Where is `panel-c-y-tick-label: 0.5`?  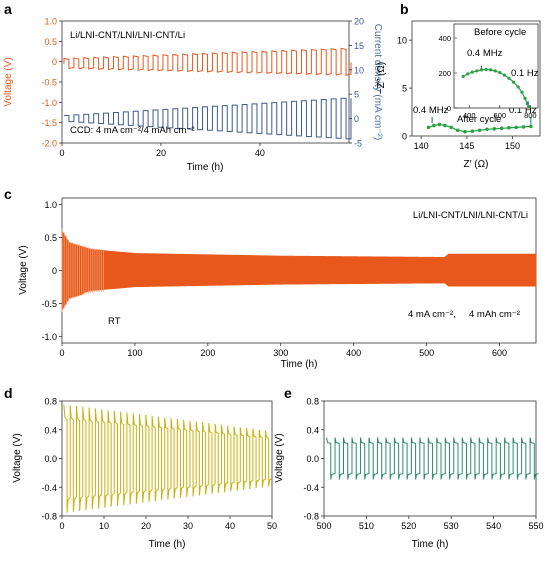
panel-c-y-tick-label: 0.5 is located at coordinates (50, 238).